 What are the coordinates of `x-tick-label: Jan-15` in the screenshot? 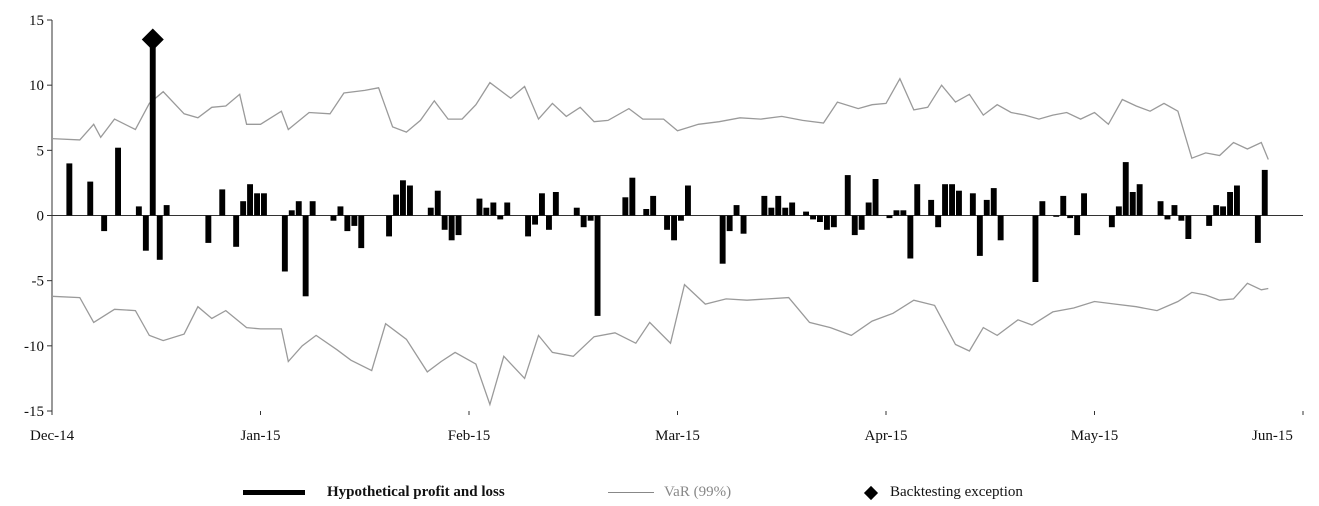 It's located at (261, 436).